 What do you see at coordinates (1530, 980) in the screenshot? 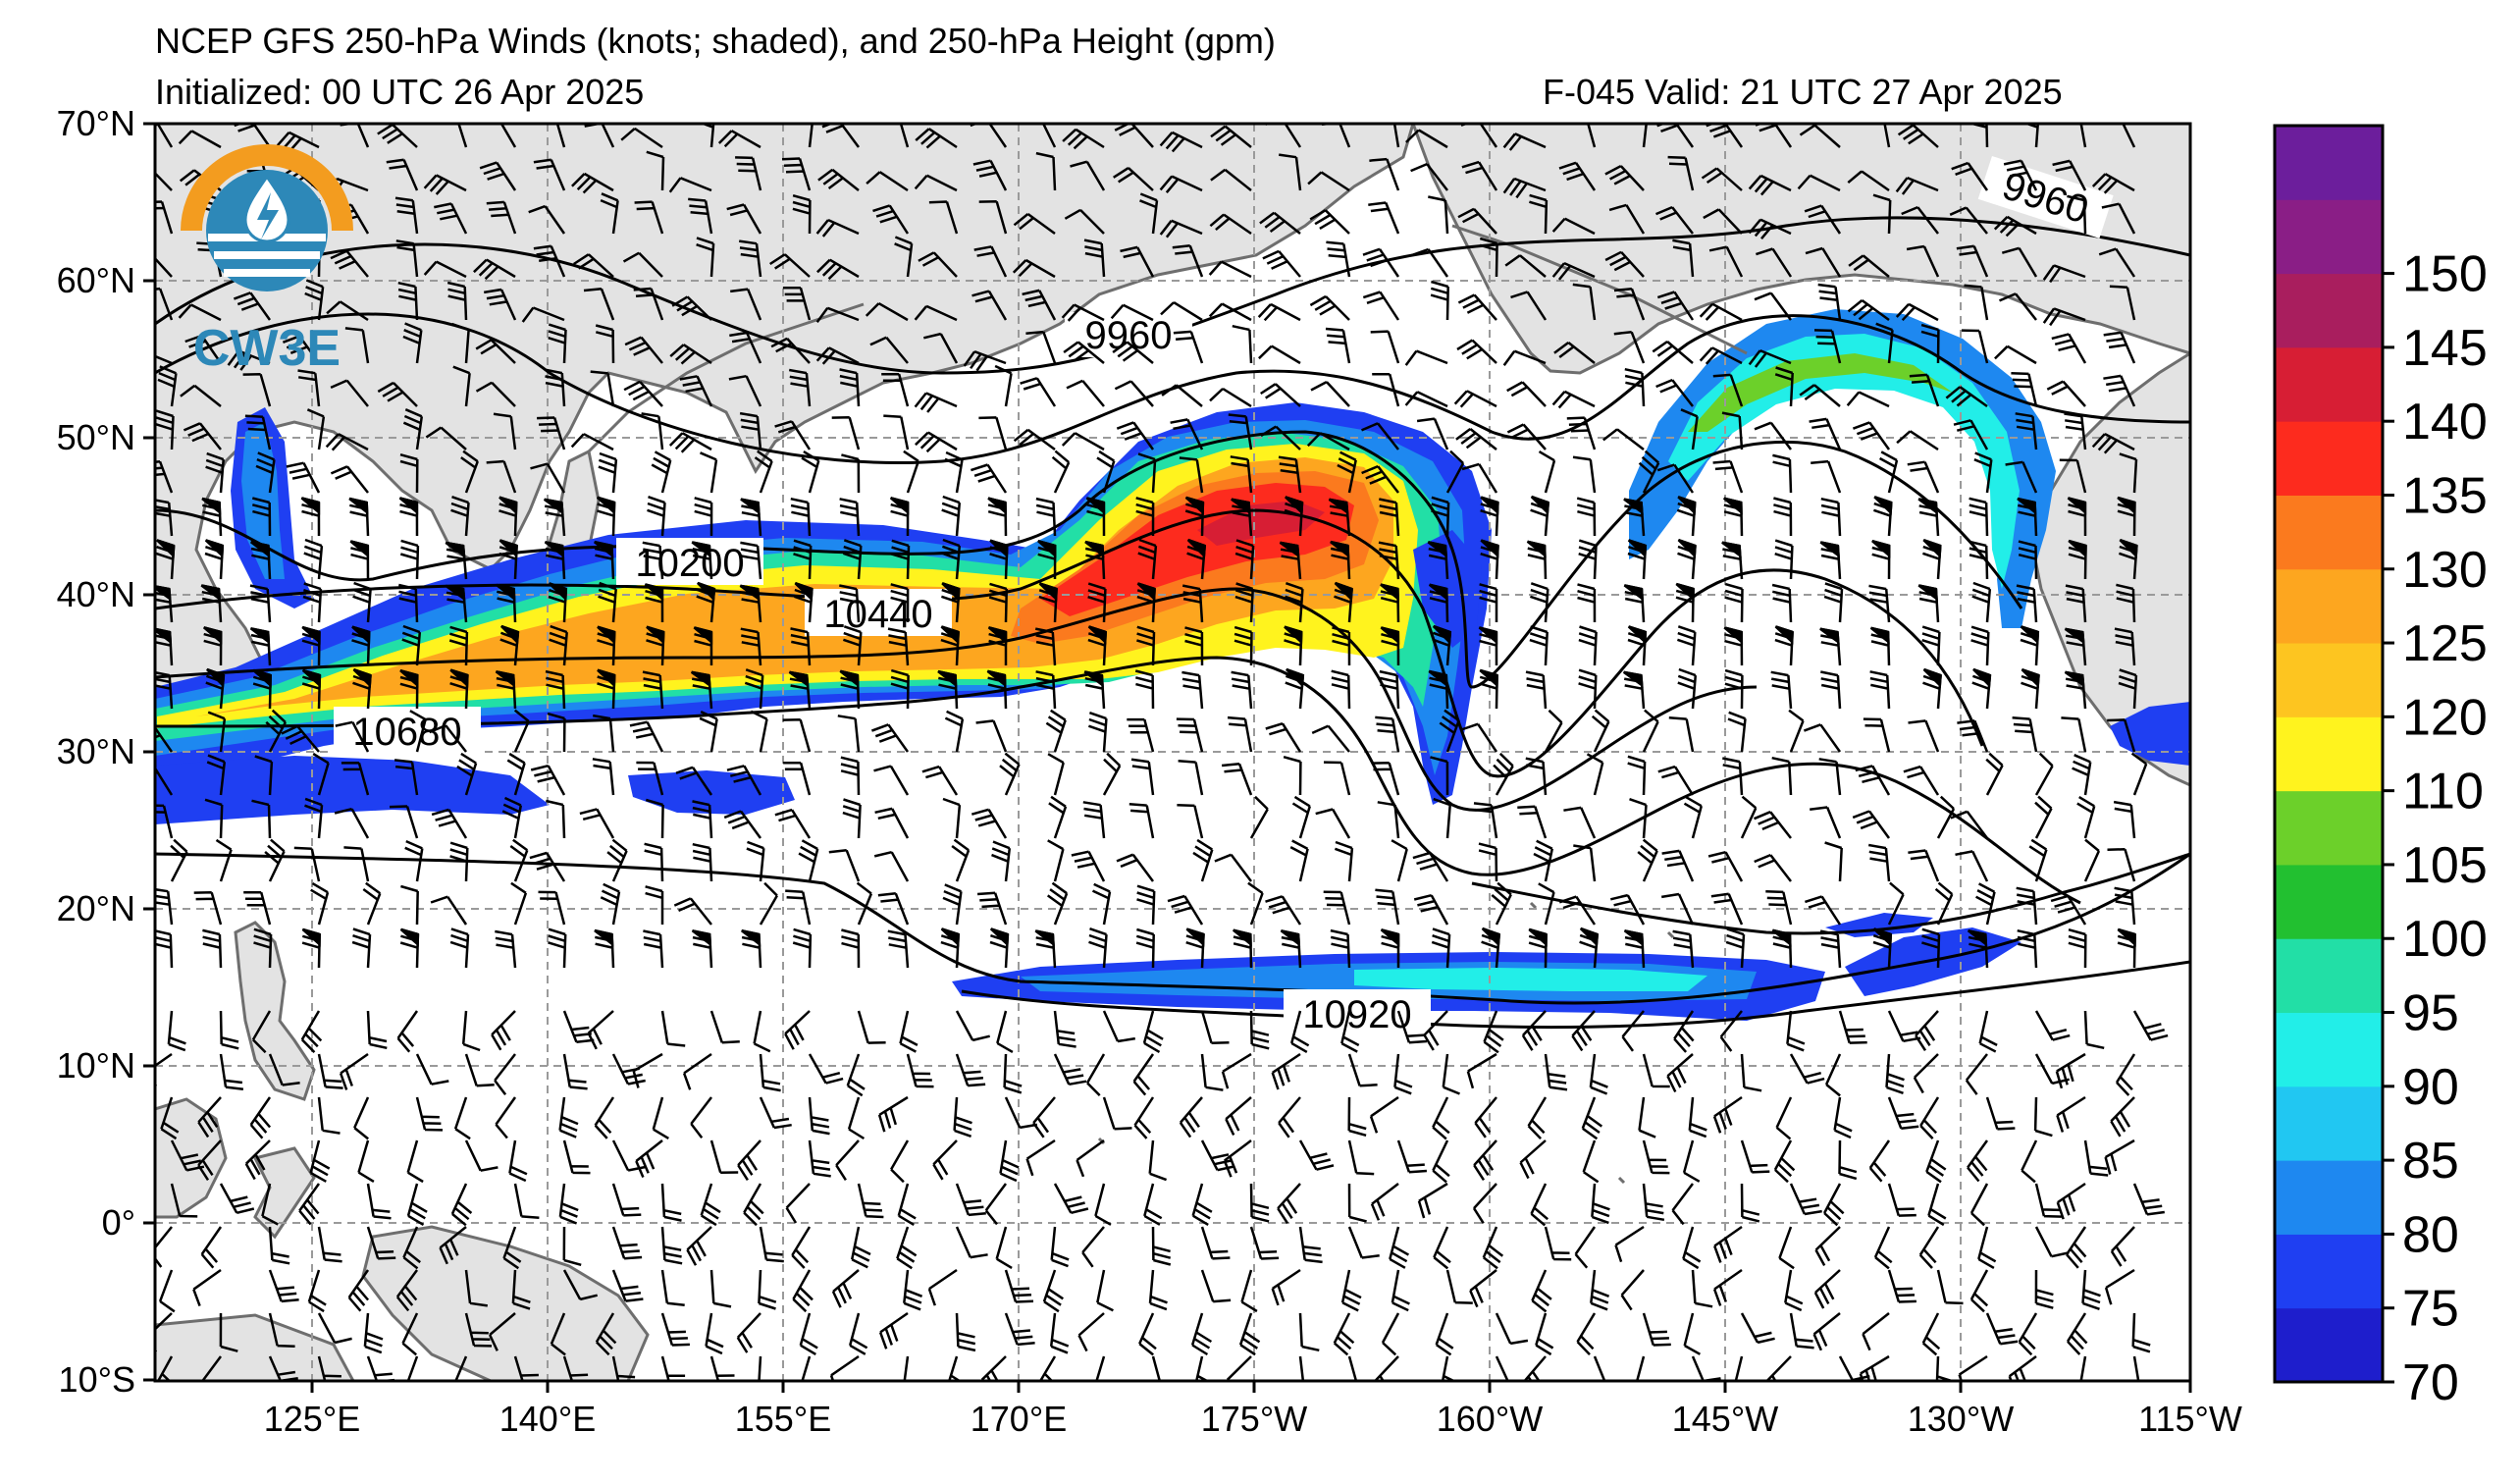
I see `tropical-band-core` at bounding box center [1530, 980].